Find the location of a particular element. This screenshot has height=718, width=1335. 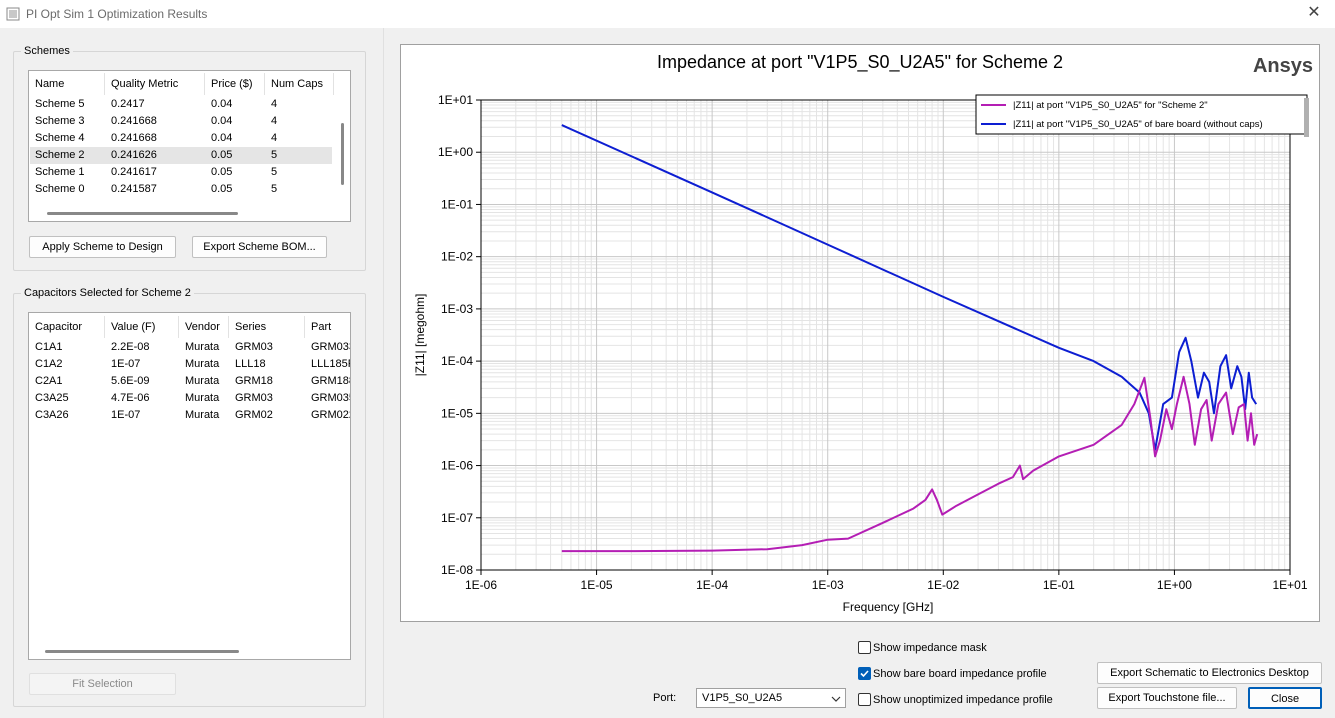

capacitors-group-title: Capacitors Selected for Scheme 2 is located at coordinates (107, 293).